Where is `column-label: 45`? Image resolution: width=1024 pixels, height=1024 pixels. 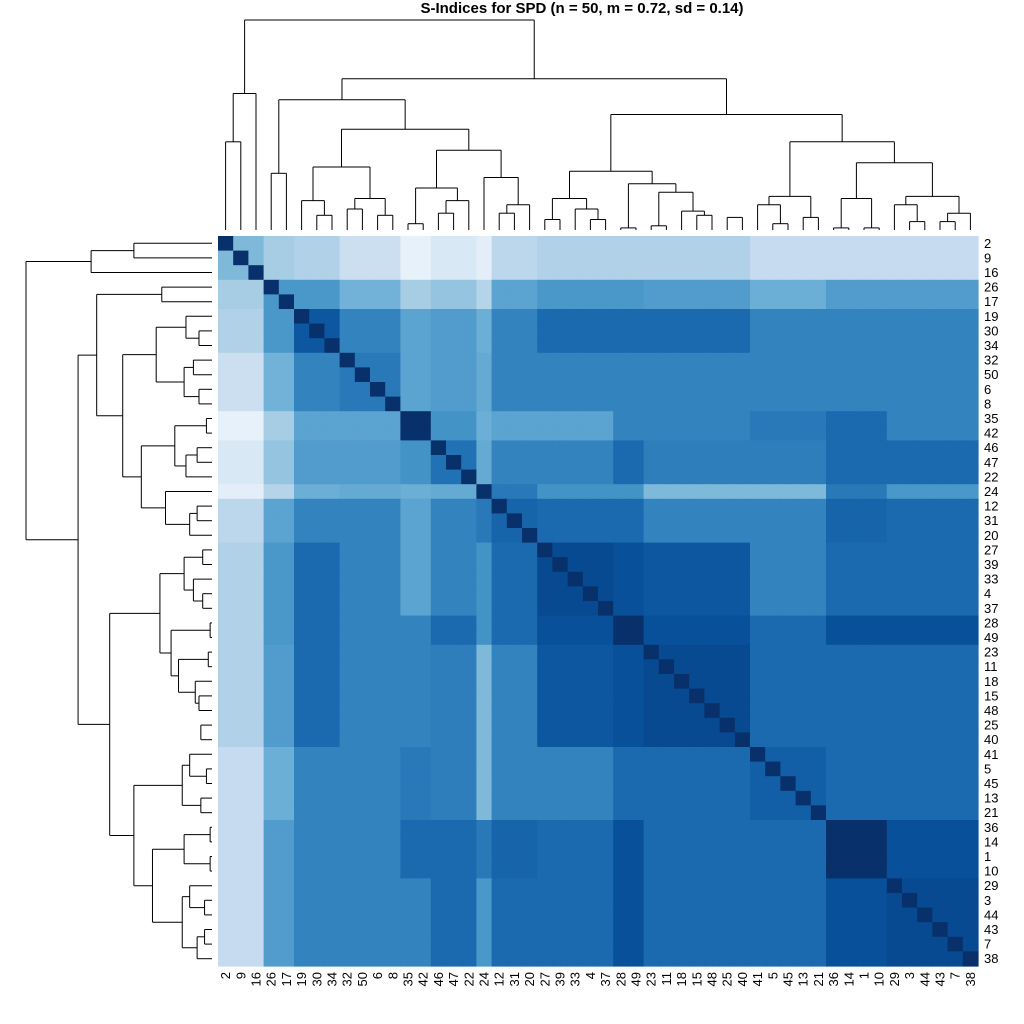 column-label: 45 is located at coordinates (788, 979).